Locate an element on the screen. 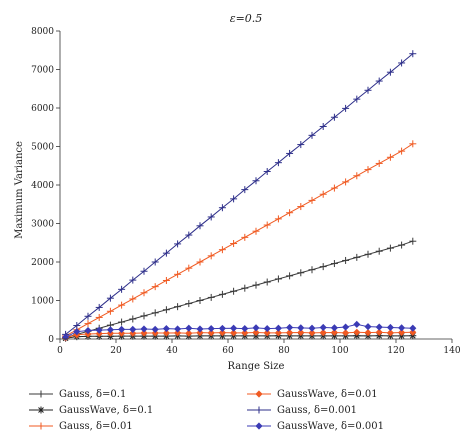  x-axis-label: Range Size is located at coordinates (256, 366).